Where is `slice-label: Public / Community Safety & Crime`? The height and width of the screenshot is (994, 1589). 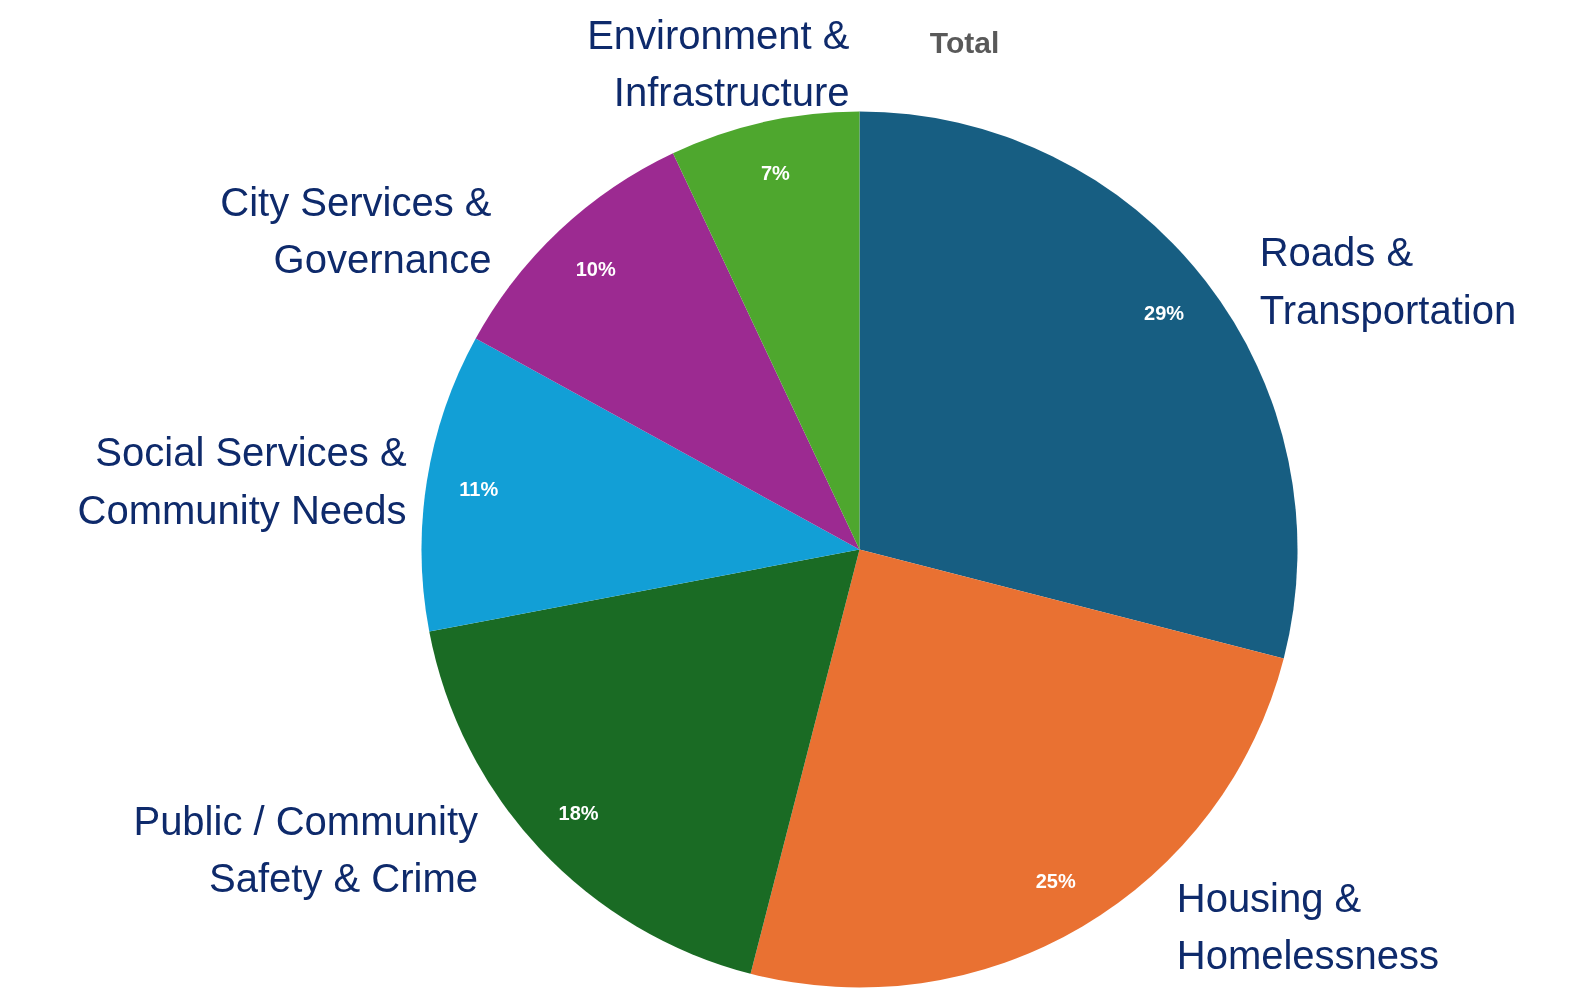 slice-label: Public / Community Safety & Crime is located at coordinates (306, 849).